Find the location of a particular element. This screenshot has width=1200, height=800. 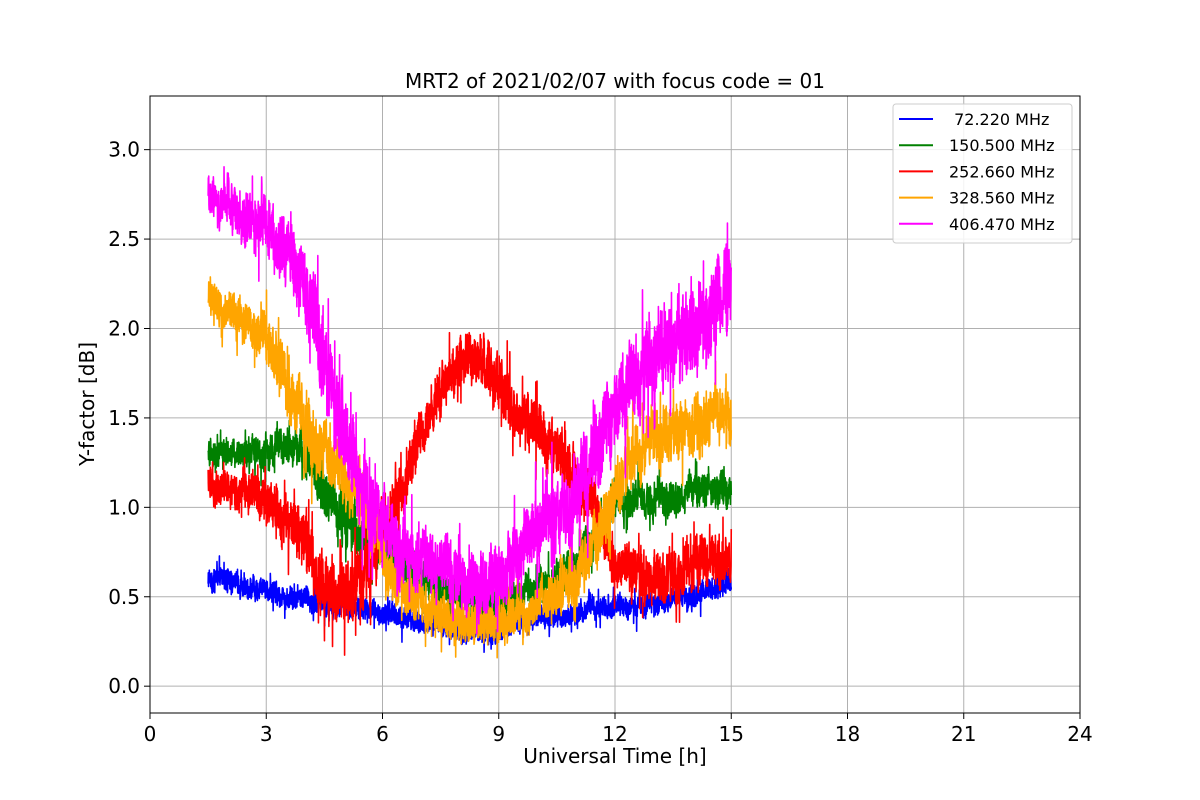

legend-label: 150.500 MHz is located at coordinates (1001, 145).